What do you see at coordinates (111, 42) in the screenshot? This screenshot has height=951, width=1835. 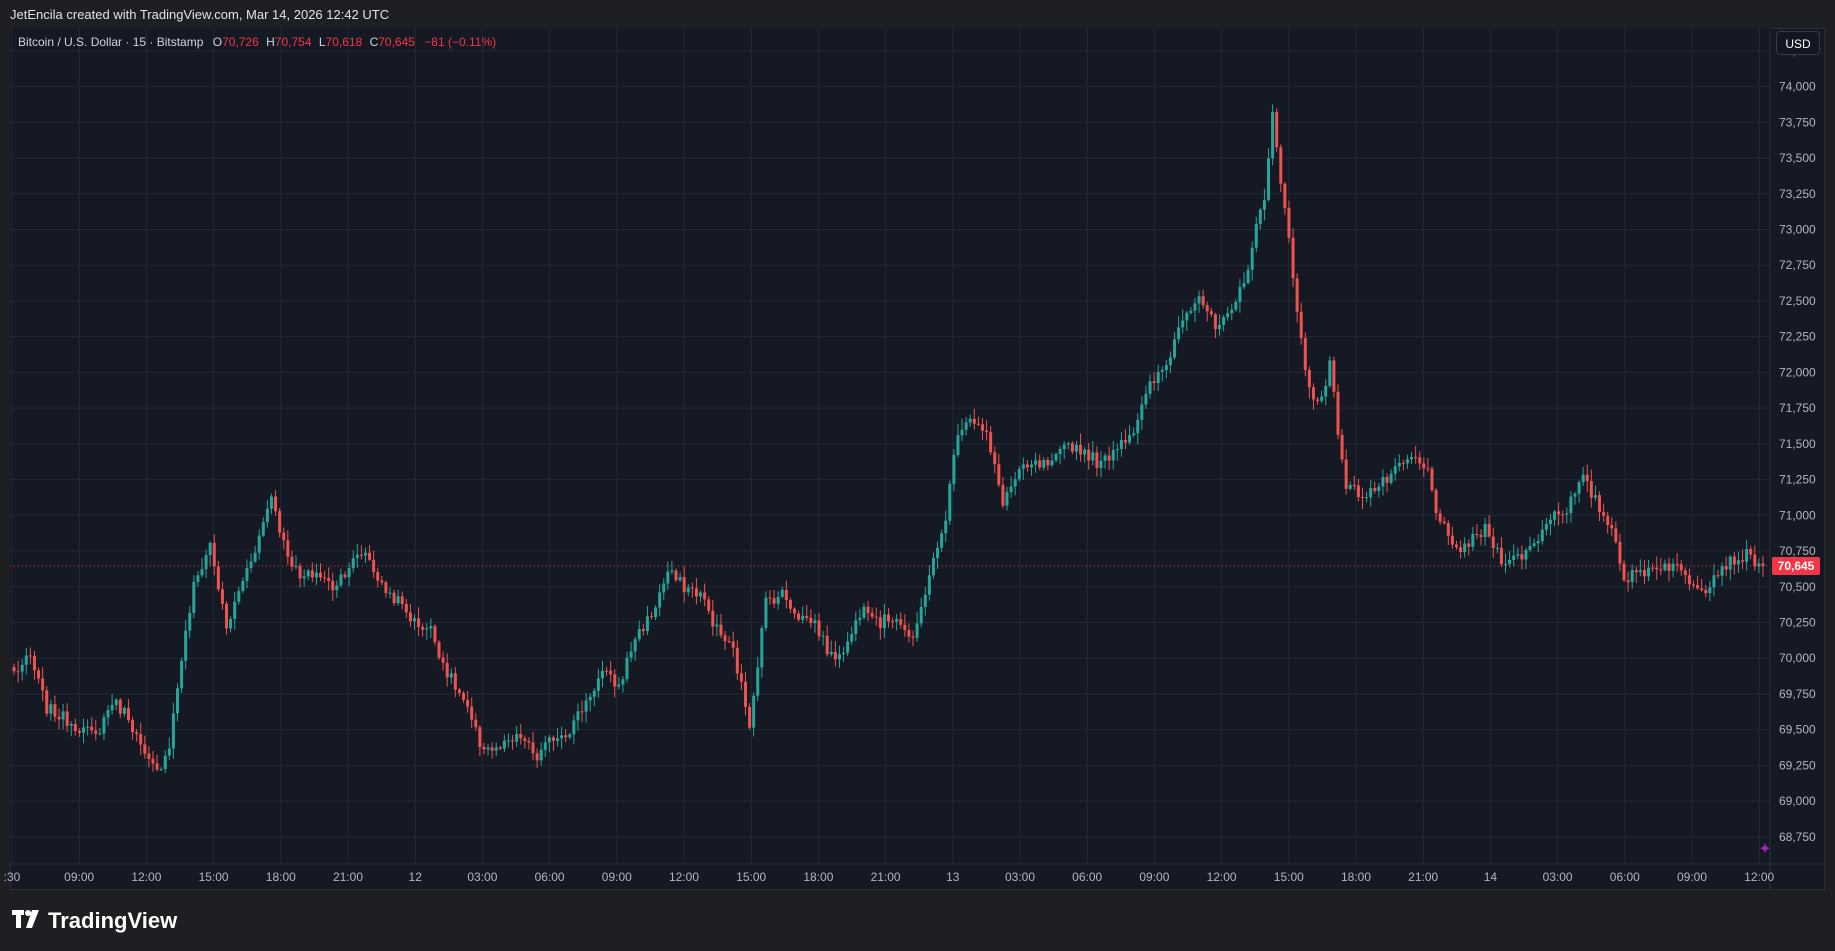 I see `symbol-name: Bitcoin / U.S. Dollar · 15 · Bitstamp` at bounding box center [111, 42].